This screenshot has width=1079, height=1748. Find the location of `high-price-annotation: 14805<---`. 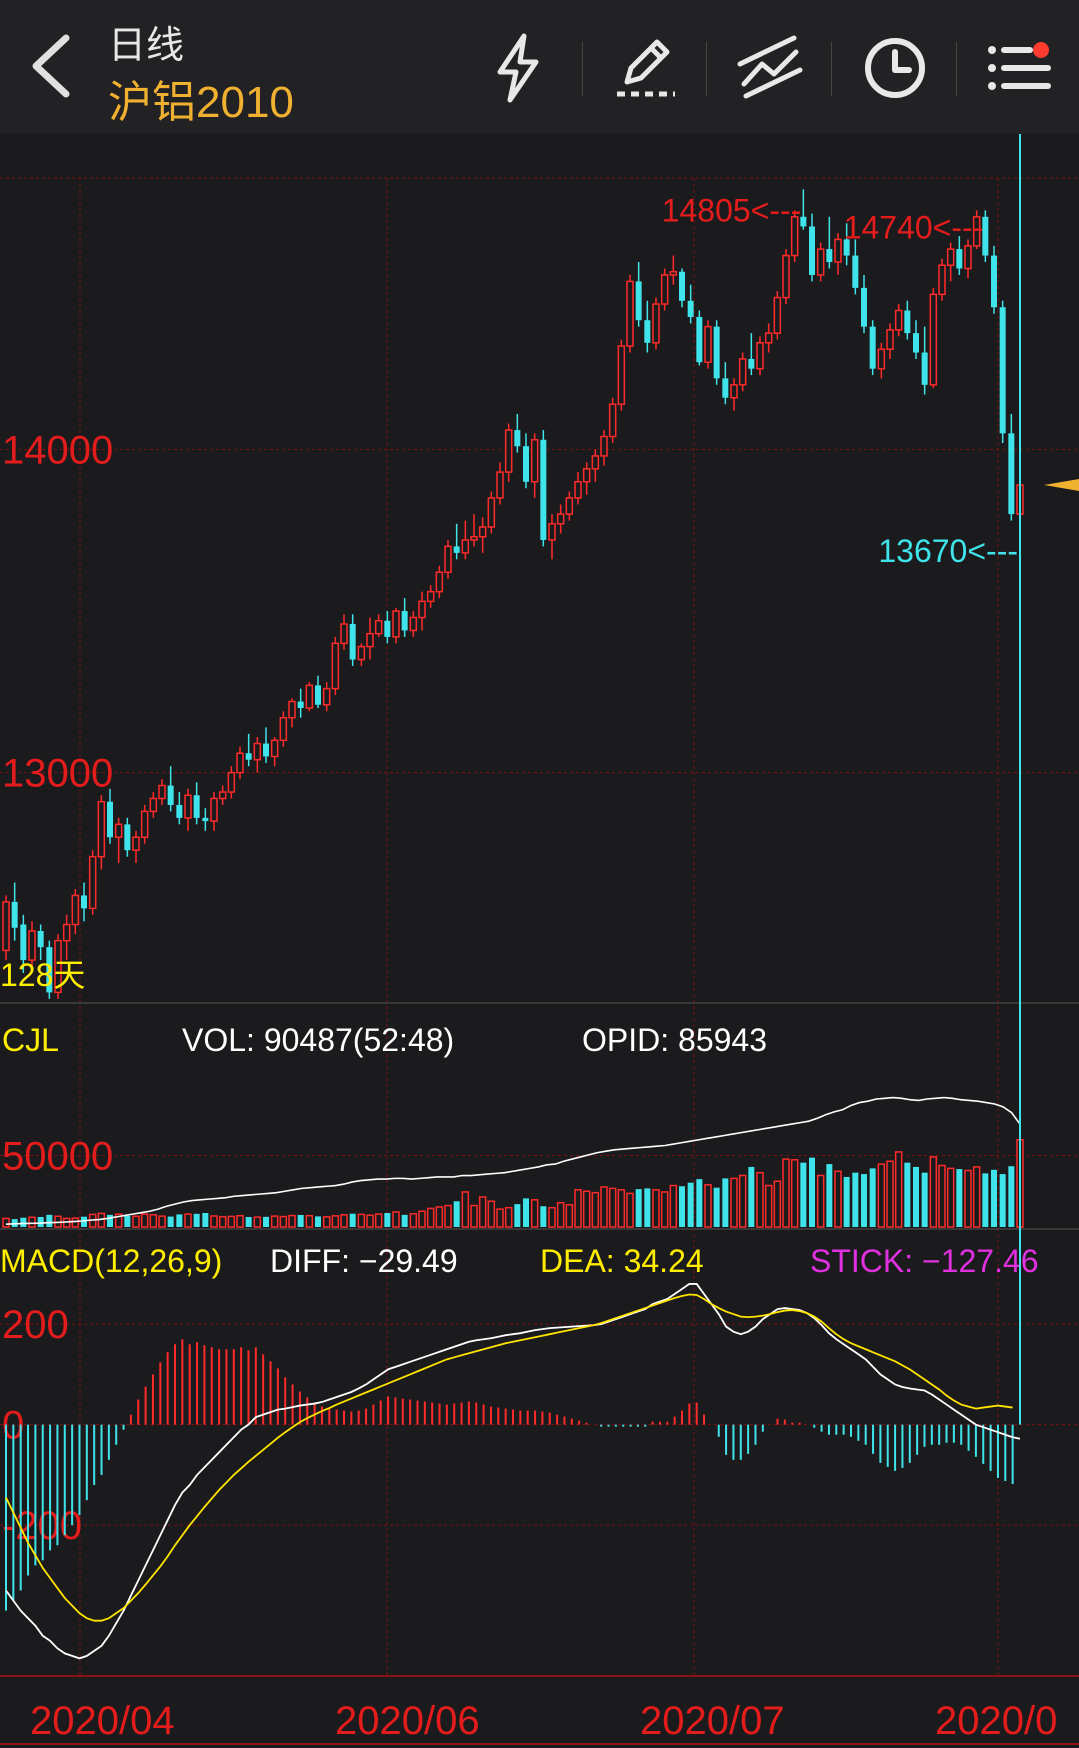

high-price-annotation: 14805<--- is located at coordinates (732, 210).